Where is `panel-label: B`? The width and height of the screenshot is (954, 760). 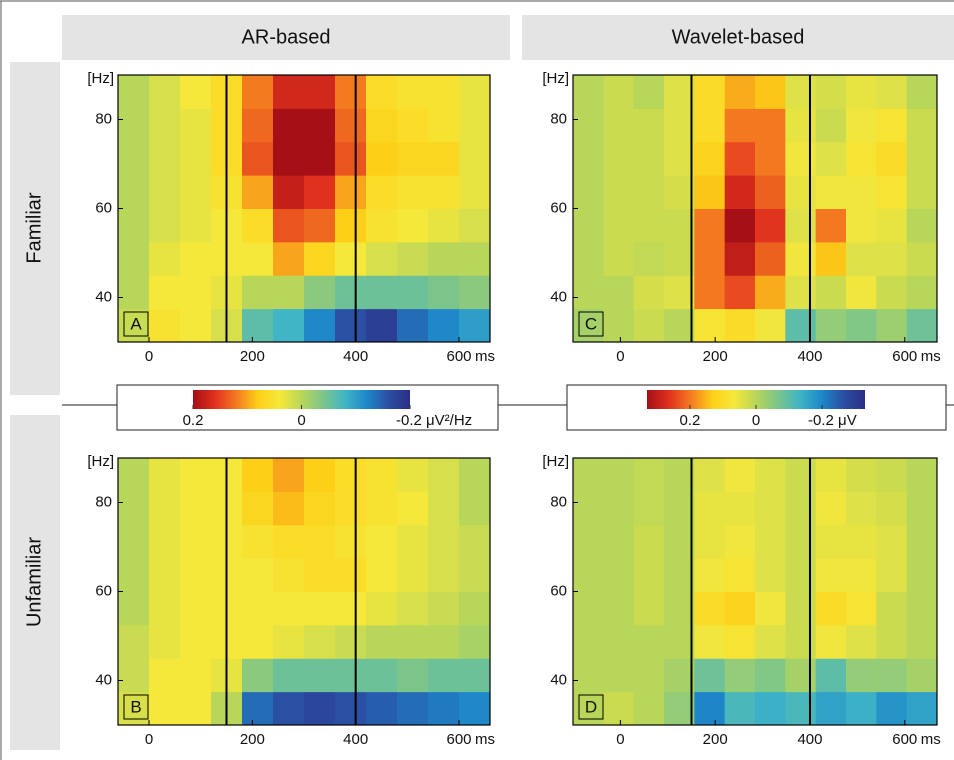 panel-label: B is located at coordinates (135, 706).